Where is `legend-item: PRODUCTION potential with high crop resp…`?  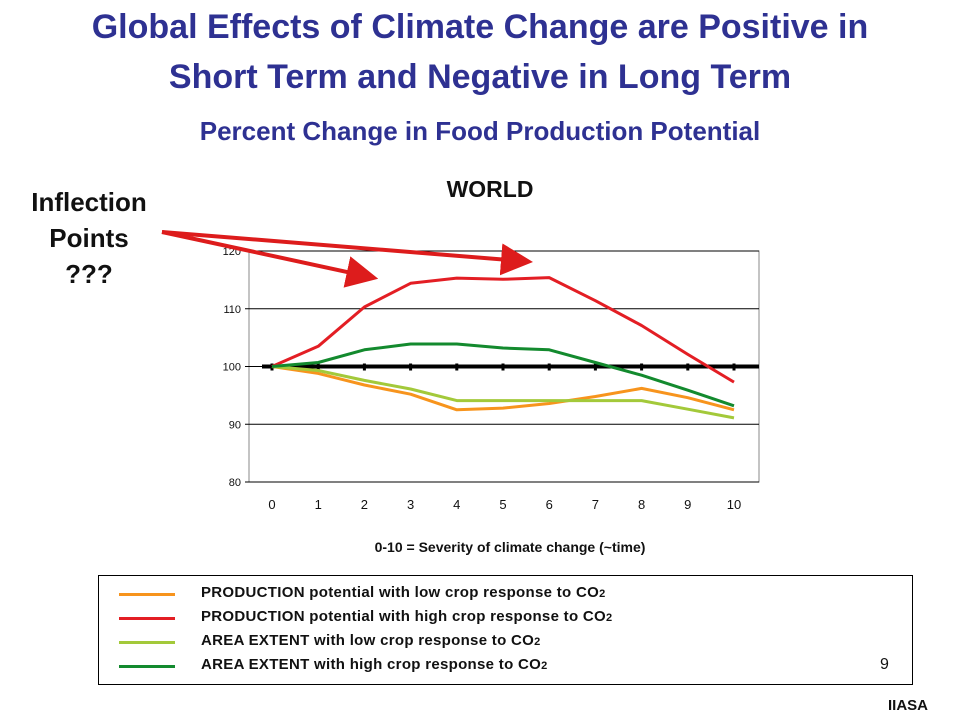
legend-item: PRODUCTION potential with high crop resp… is located at coordinates (505, 619).